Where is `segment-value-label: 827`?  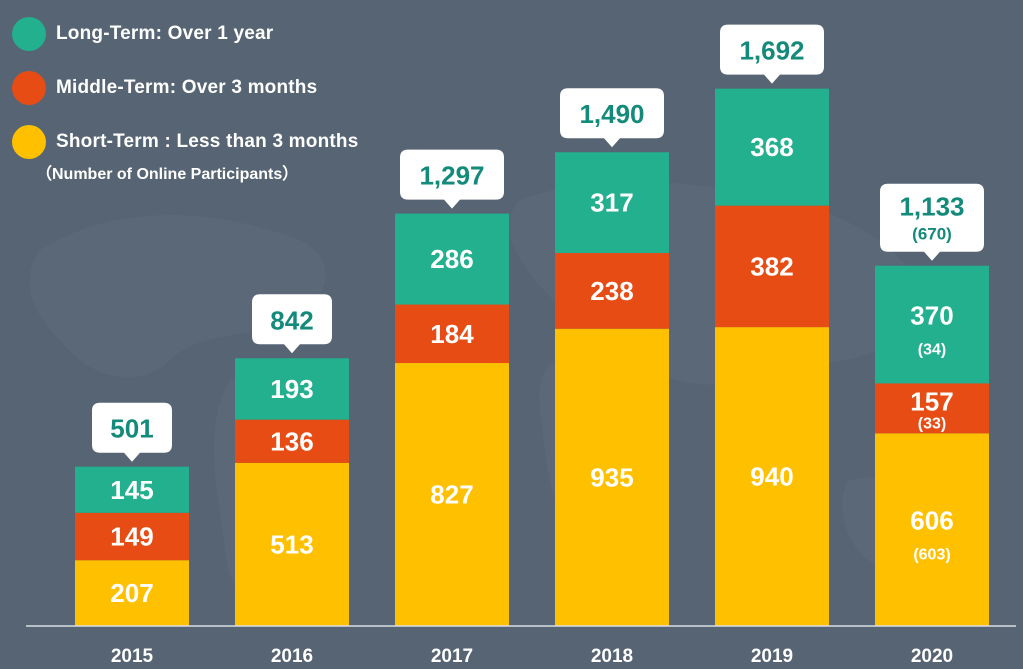
segment-value-label: 827 is located at coordinates (451, 495).